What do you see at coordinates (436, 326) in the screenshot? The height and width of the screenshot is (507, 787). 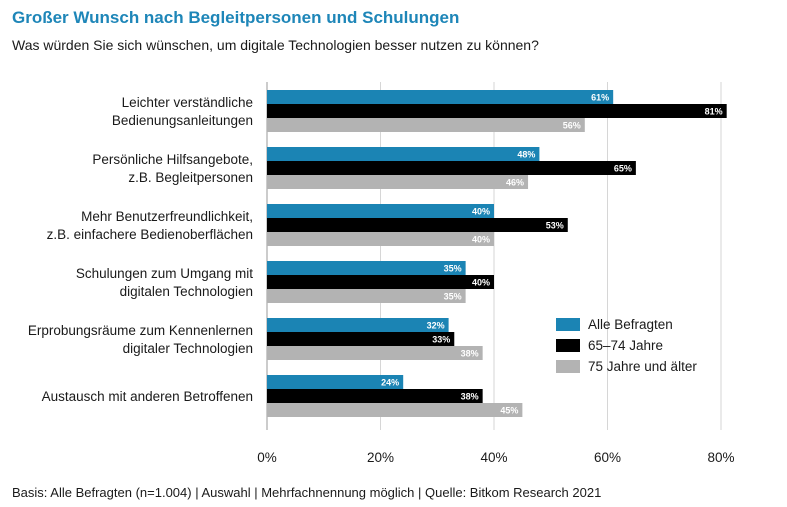 I see `bar-value-label: 32%` at bounding box center [436, 326].